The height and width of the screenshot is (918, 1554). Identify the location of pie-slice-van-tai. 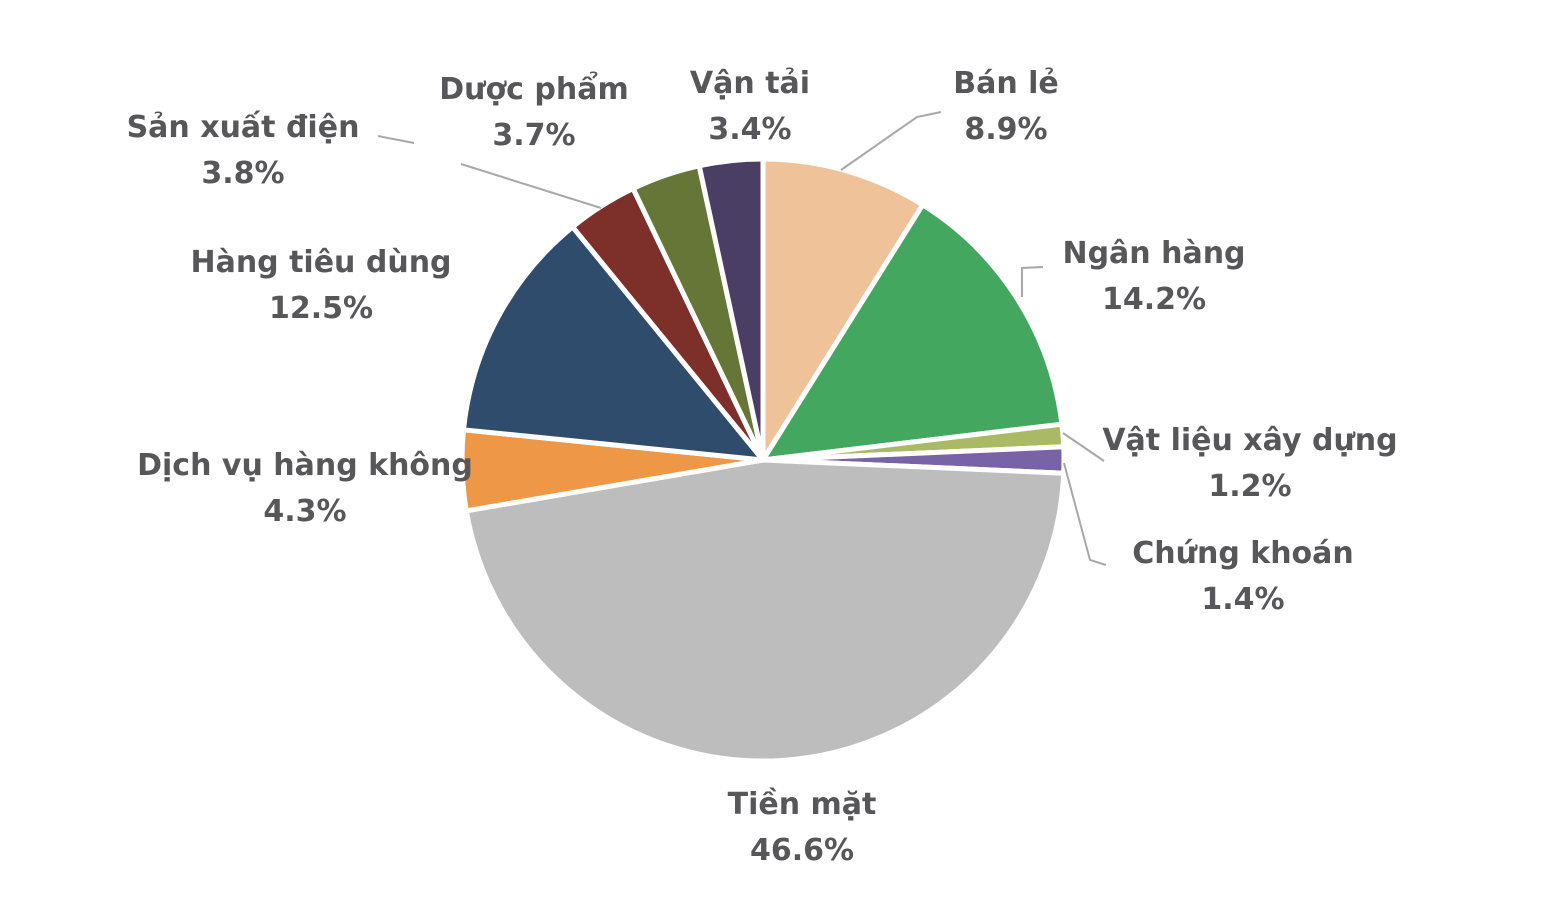
(731, 309).